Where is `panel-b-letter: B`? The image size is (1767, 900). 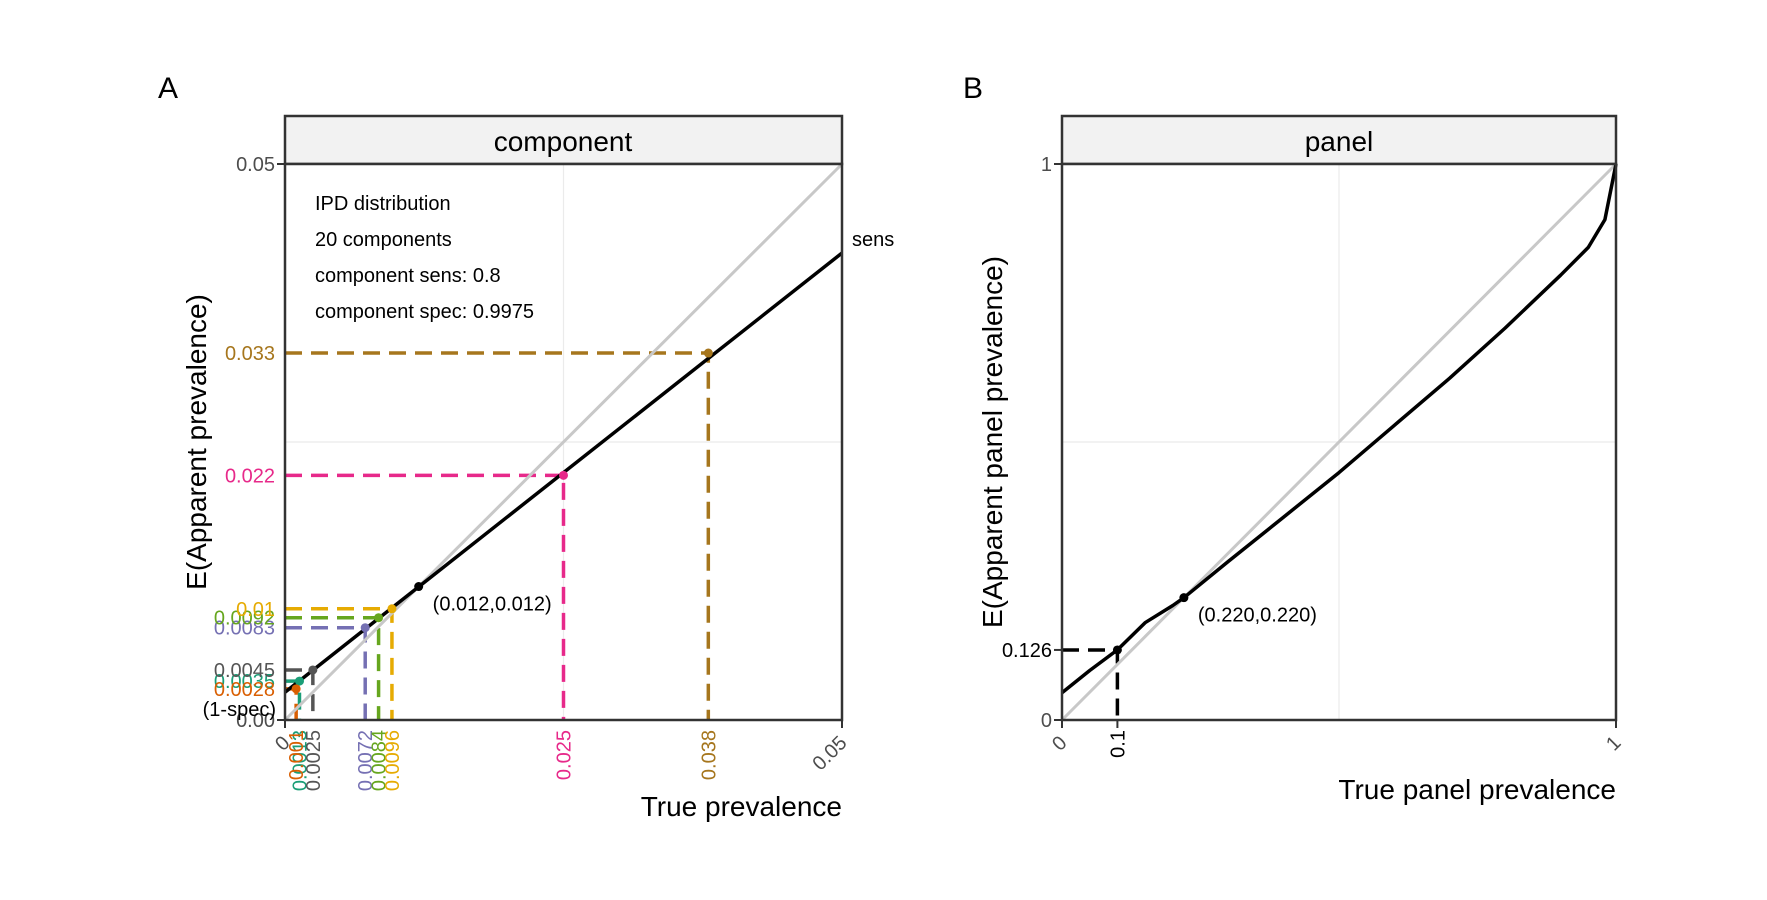 panel-b-letter: B is located at coordinates (973, 88).